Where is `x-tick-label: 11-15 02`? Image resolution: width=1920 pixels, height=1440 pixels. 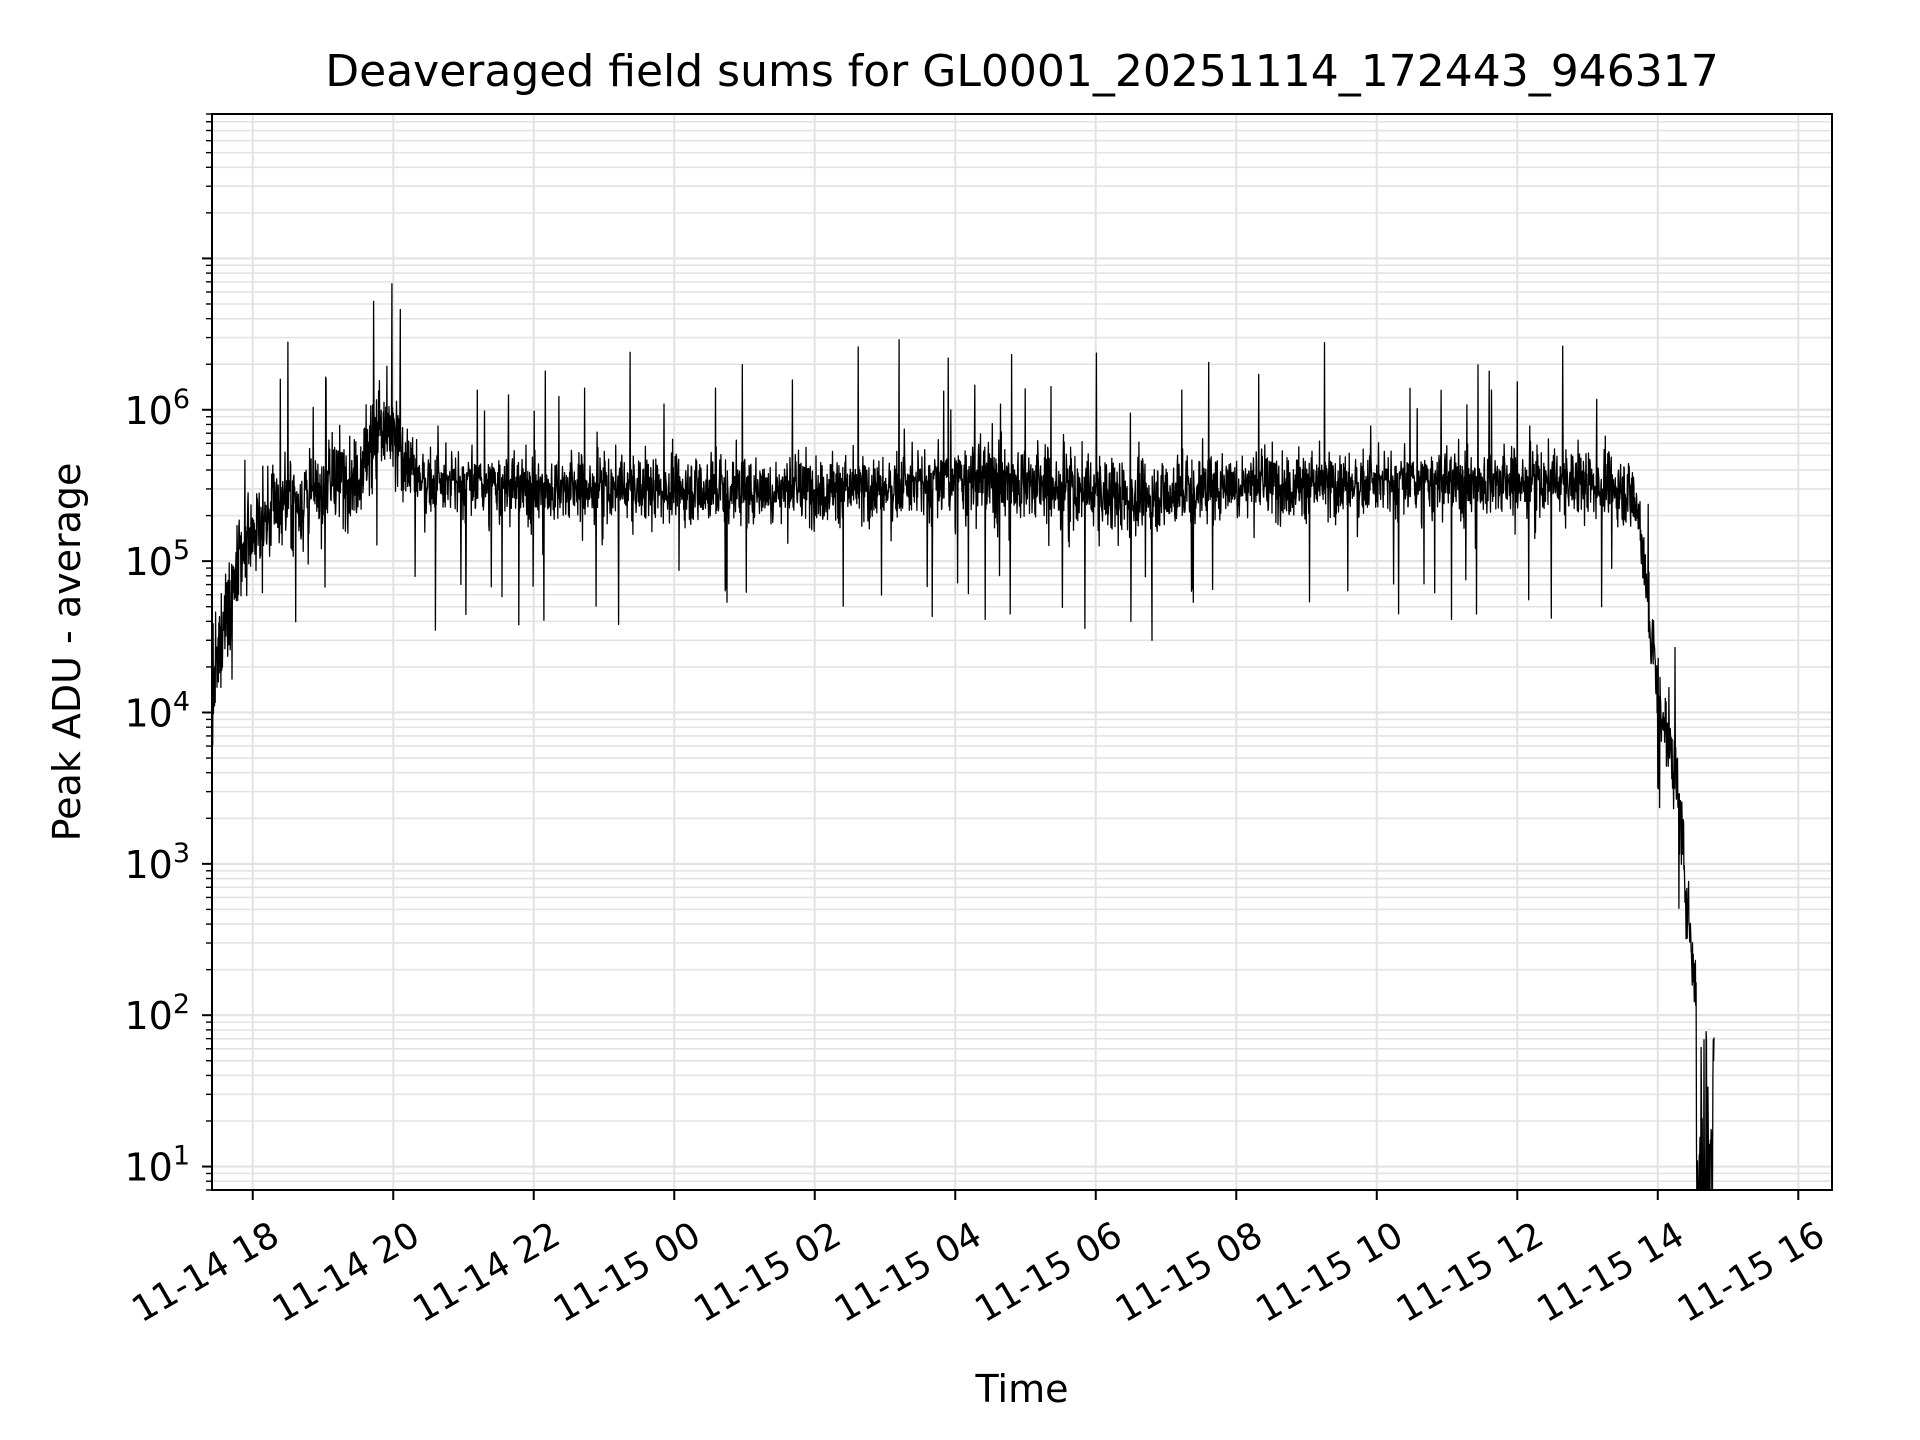 x-tick-label: 11-15 02 is located at coordinates (767, 1272).